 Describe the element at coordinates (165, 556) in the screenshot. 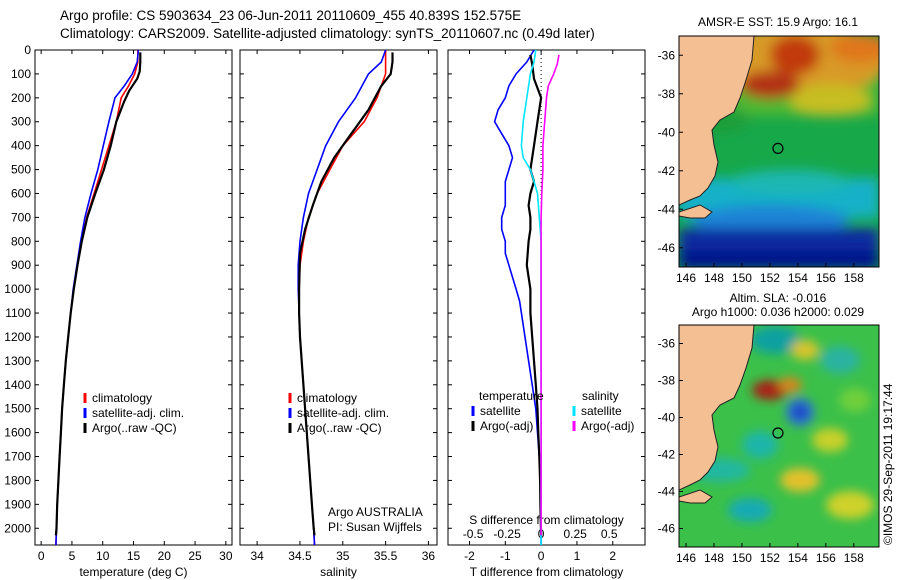

I see `temp-x-tick-label: 20` at that location.